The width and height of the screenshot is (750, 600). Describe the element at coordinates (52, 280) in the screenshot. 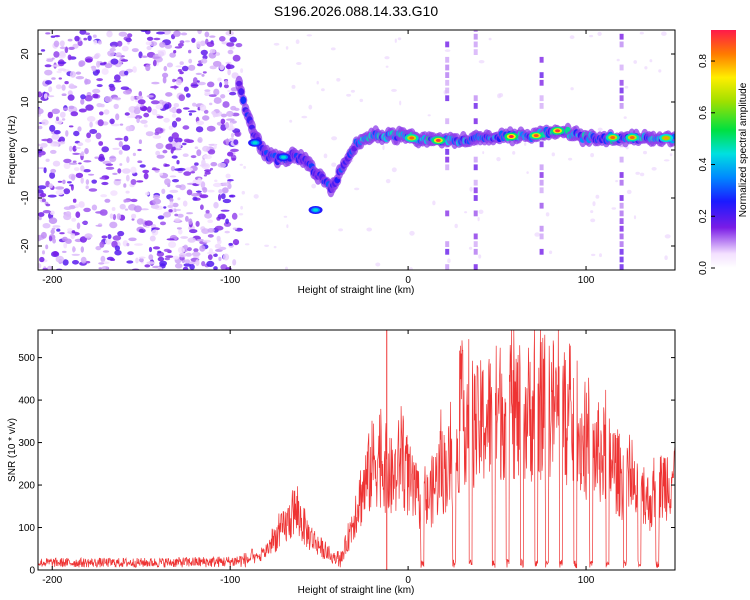

I see `spectrogram-x-tick-label: -200` at that location.